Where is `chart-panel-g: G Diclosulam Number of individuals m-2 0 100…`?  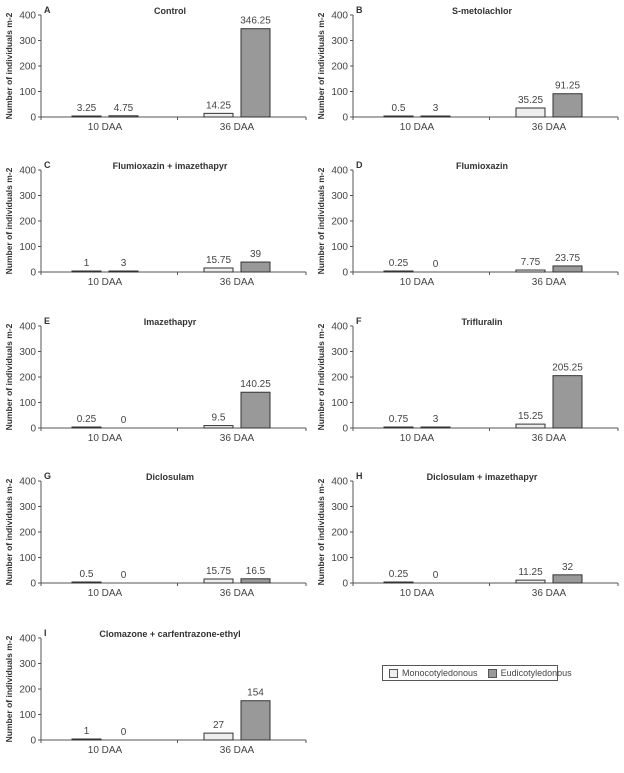
chart-panel-g: G Diclosulam Number of individuals m-2 0 100… is located at coordinates (156, 541).